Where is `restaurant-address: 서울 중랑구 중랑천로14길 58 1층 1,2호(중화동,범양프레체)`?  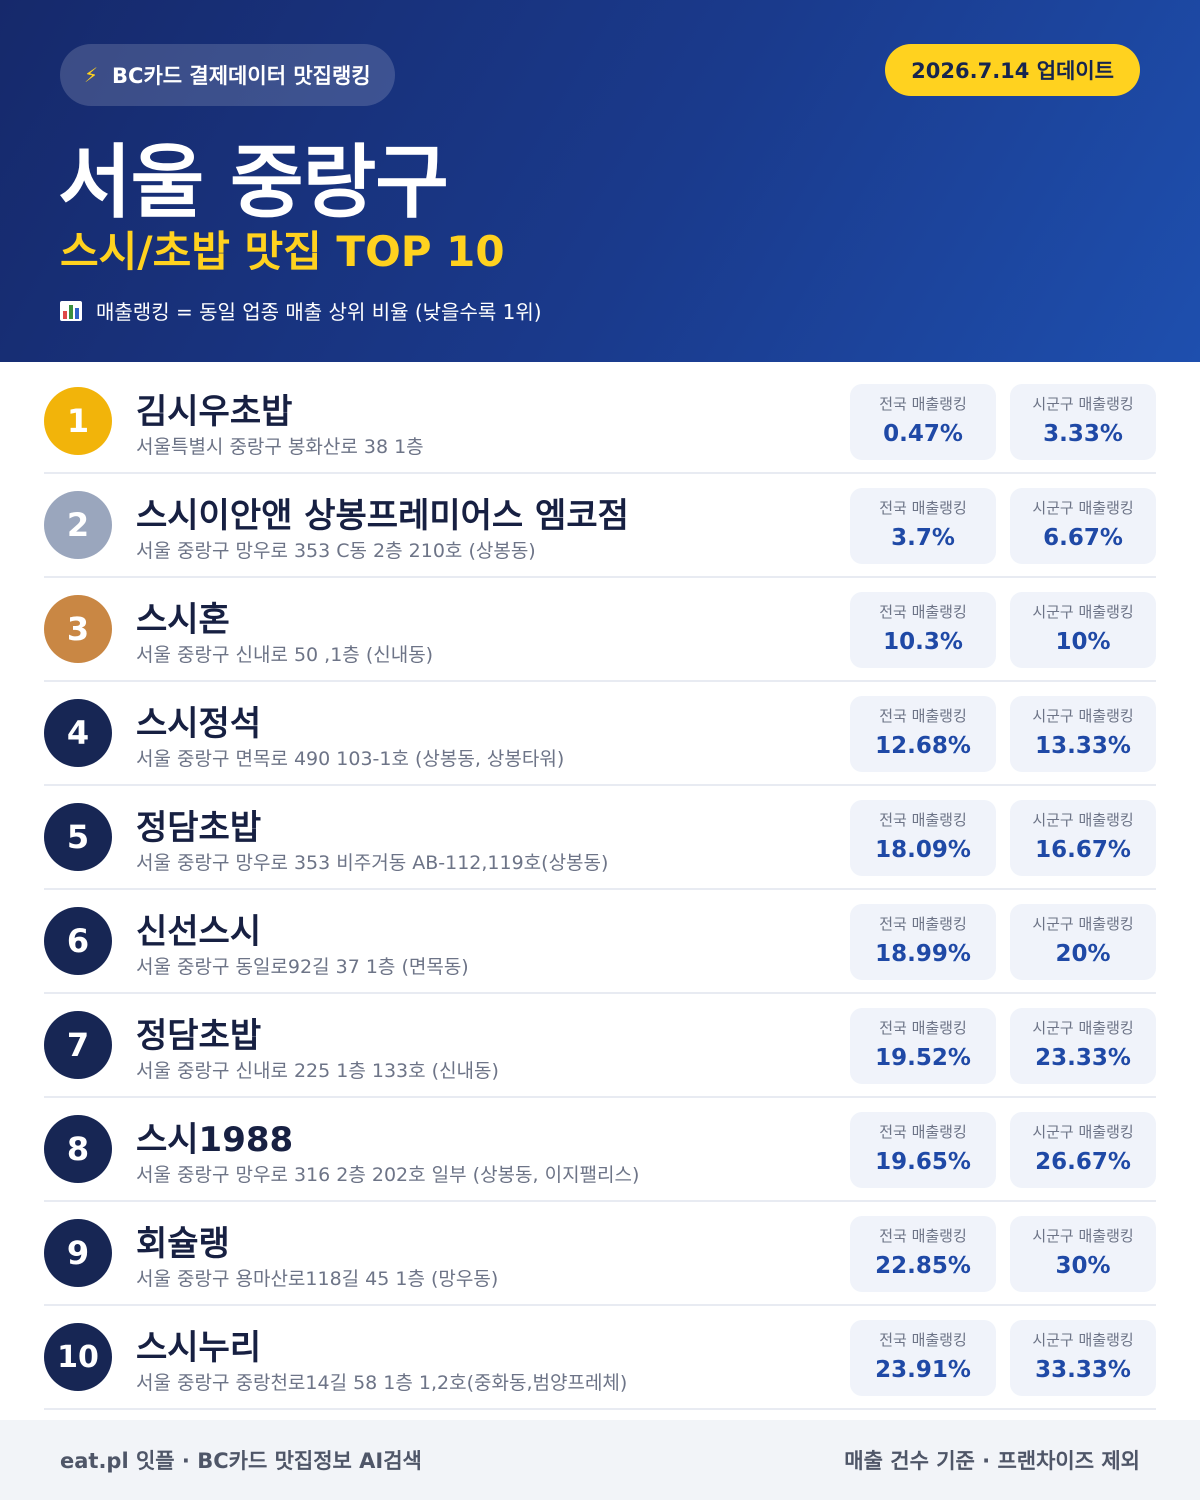 restaurant-address: 서울 중랑구 중랑천로14길 58 1층 1,2호(중화동,범양프레체) is located at coordinates (382, 1383).